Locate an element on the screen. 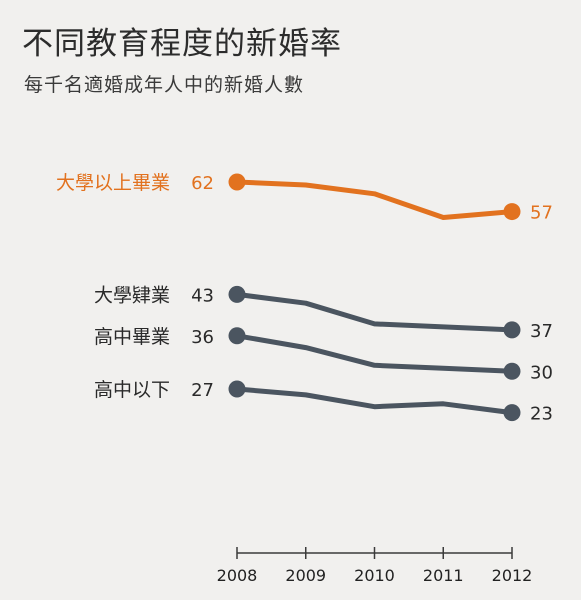 This screenshot has height=600, width=581. series-start-value: 43 is located at coordinates (202, 295).